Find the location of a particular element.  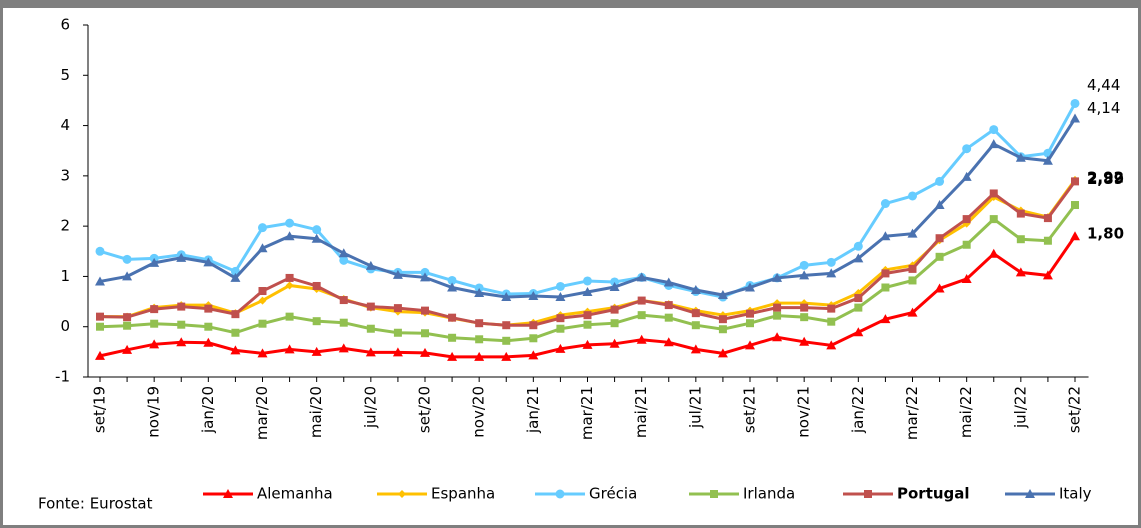

y-tick-label: -1 is located at coordinates (62, 377).